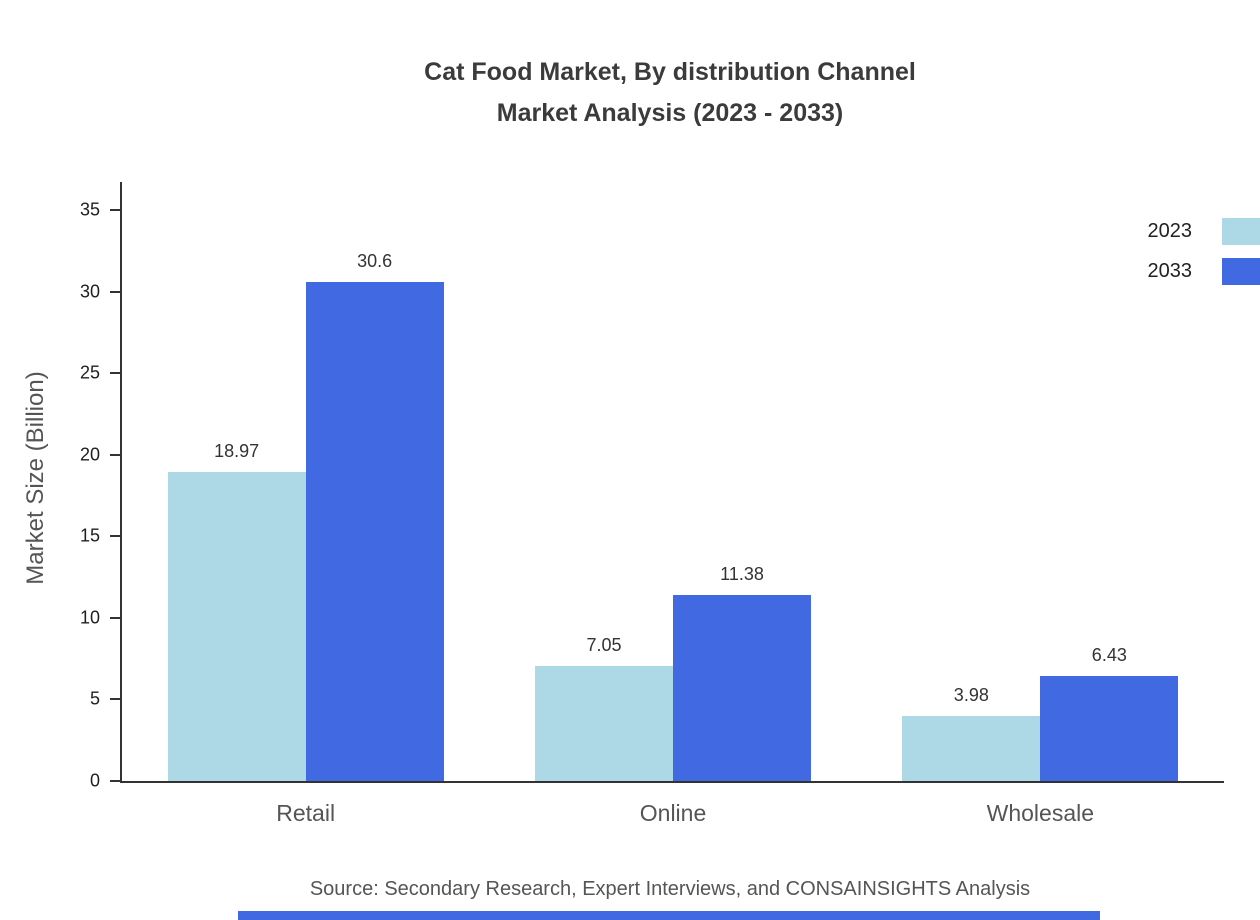 Image resolution: width=1260 pixels, height=920 pixels. What do you see at coordinates (89, 291) in the screenshot?
I see `y-tick-label: 30` at bounding box center [89, 291].